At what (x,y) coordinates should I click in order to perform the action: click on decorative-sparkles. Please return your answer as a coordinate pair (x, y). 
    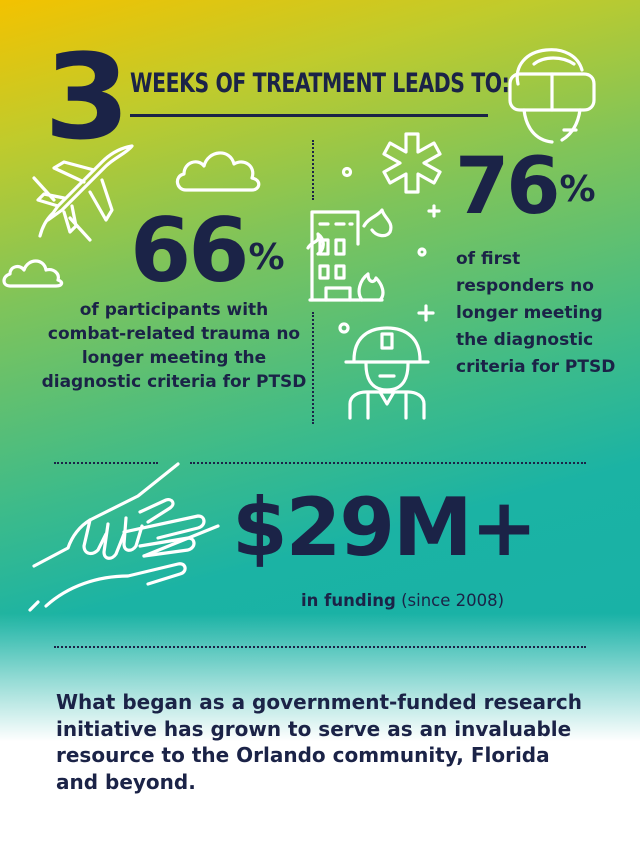
    Looking at the image, I should click on (389, 250).